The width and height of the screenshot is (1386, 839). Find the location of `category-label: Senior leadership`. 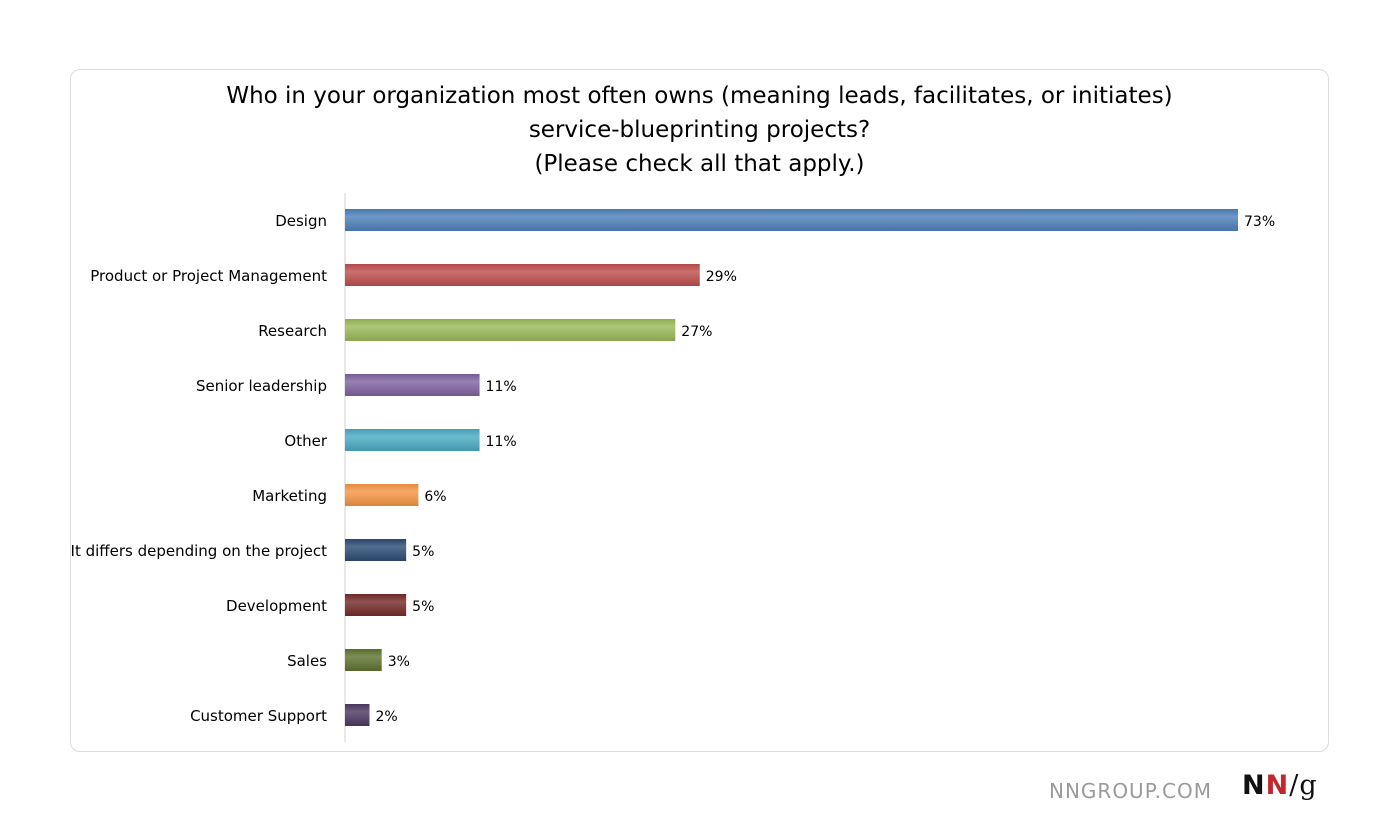

category-label: Senior leadership is located at coordinates (261, 386).